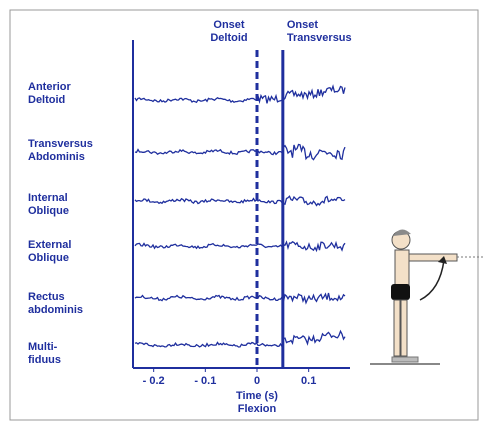  Describe the element at coordinates (46, 297) in the screenshot. I see `muscle-label: Rectus` at that location.